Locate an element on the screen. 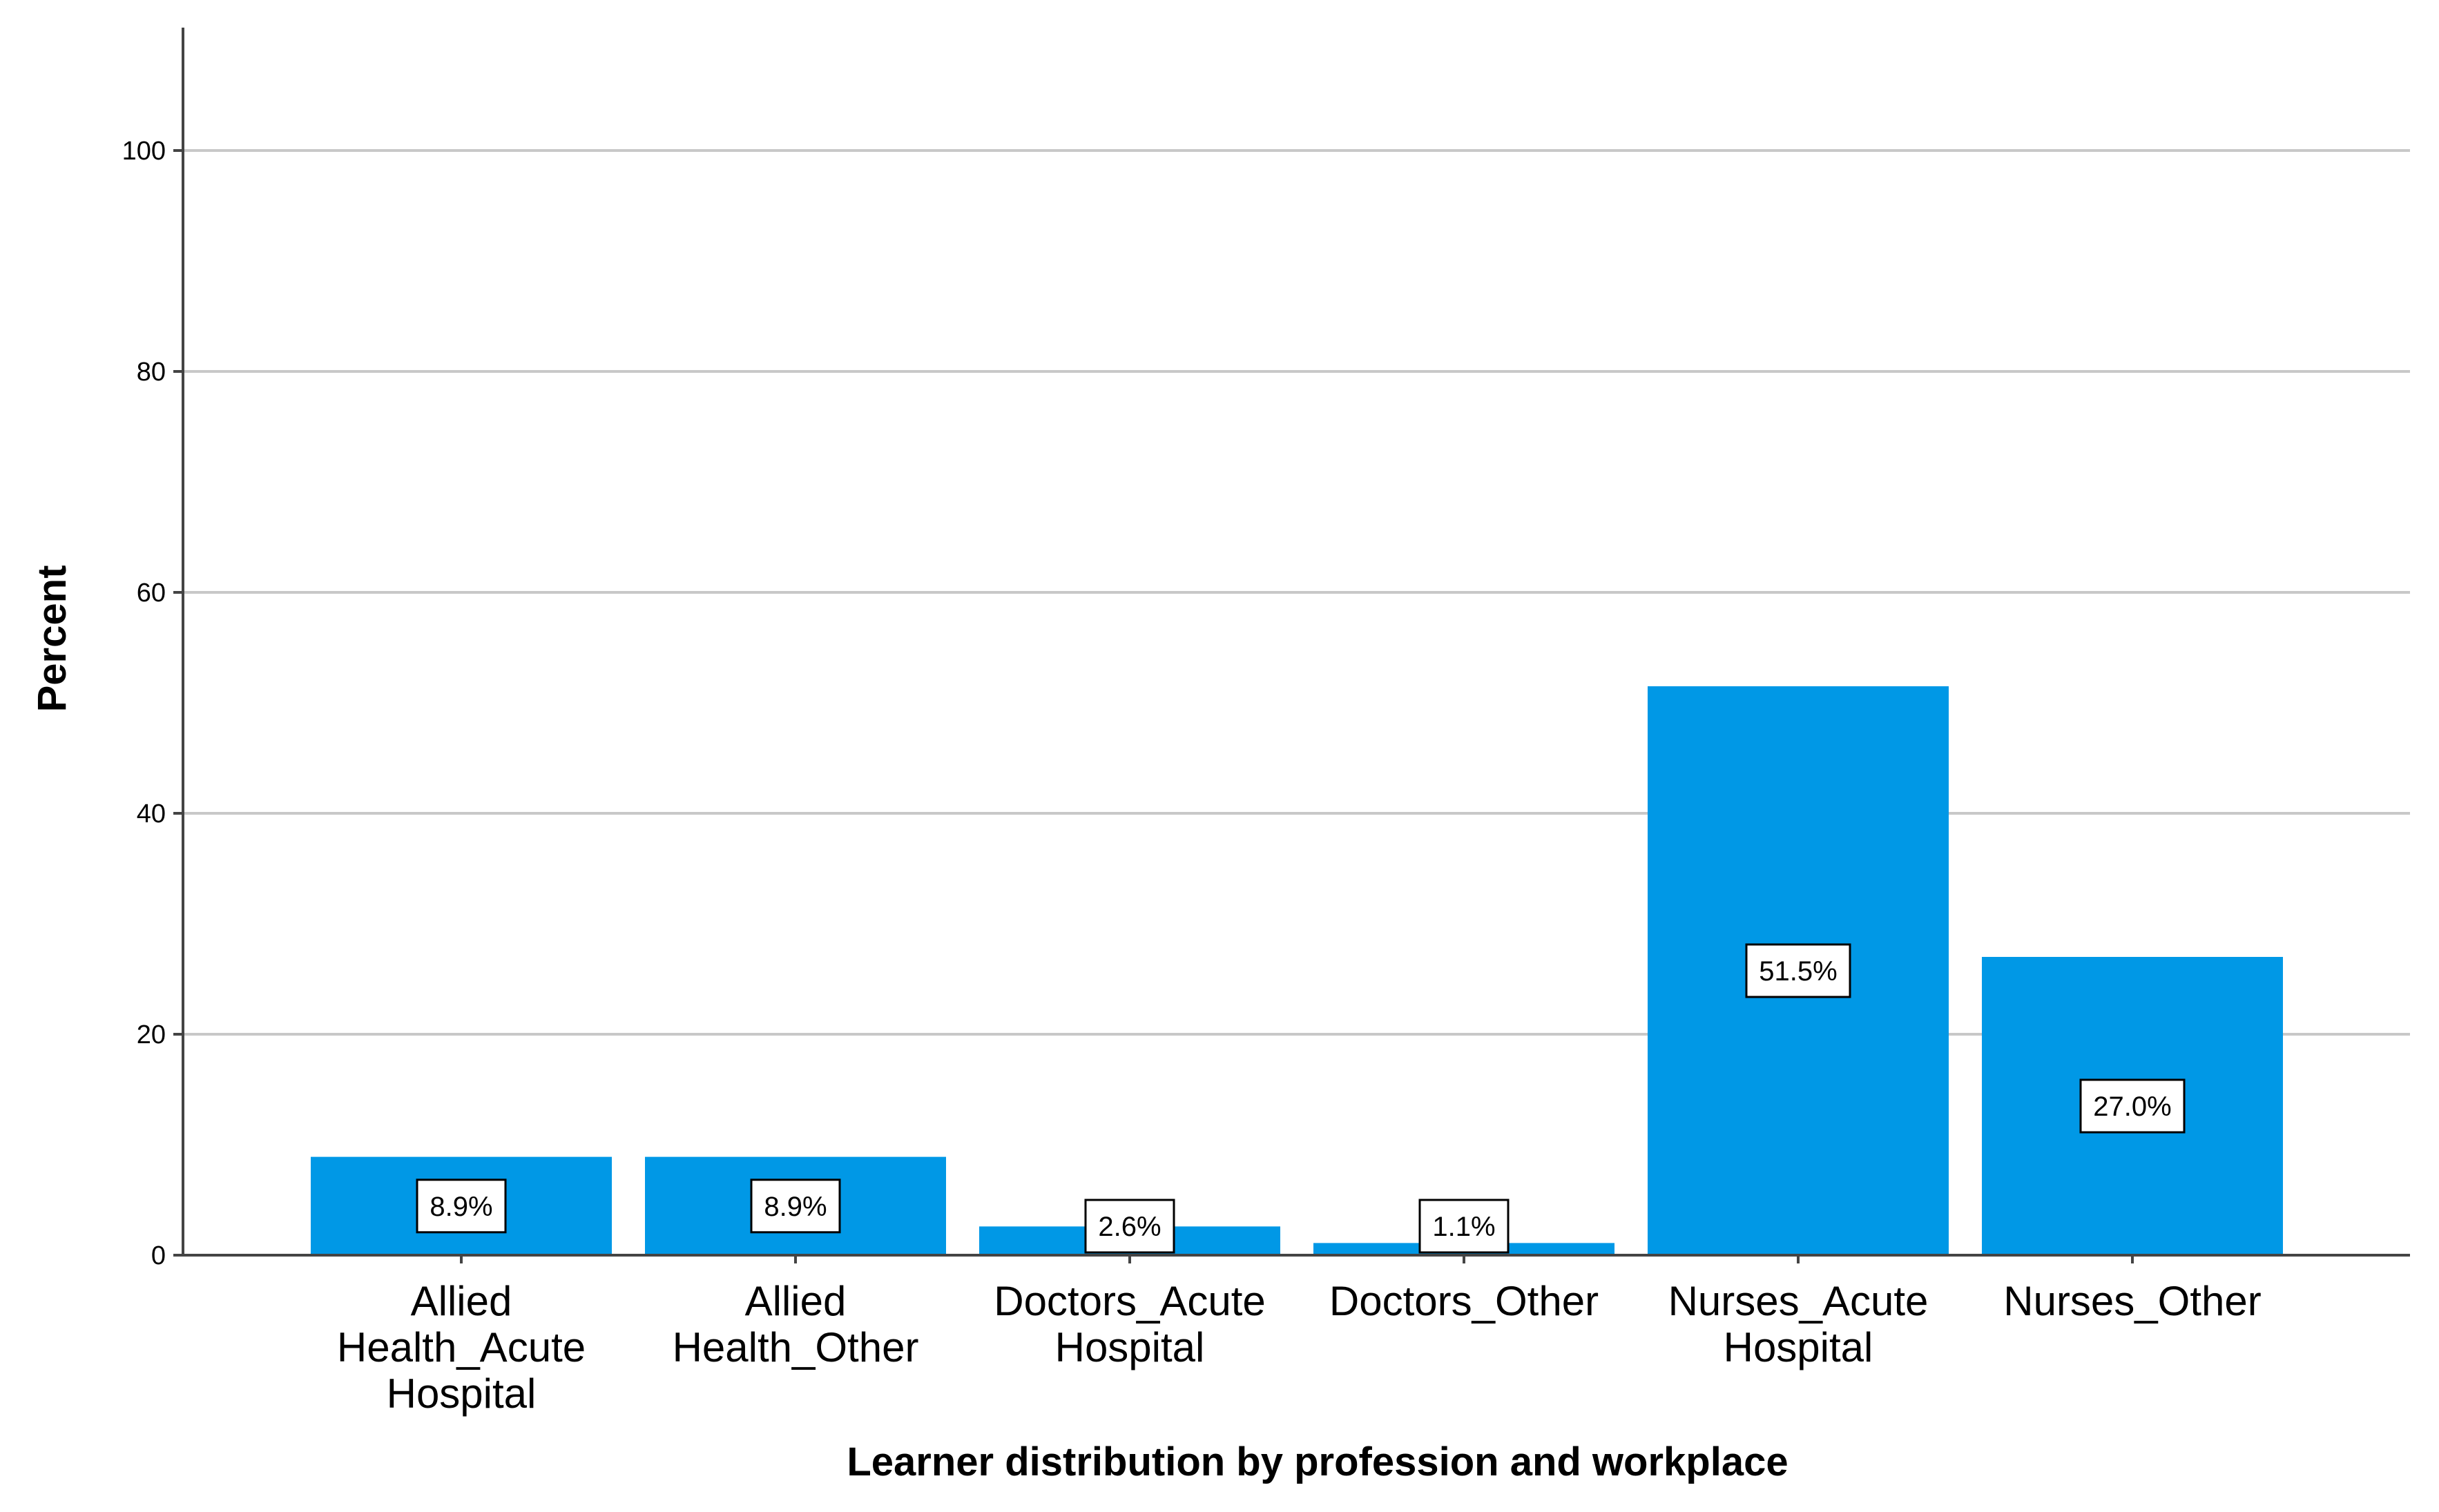 The height and width of the screenshot is (1512, 2439). data-labels: 8.9% 8.9% 2.6% 1.1% 51.5% 27.0% is located at coordinates (1301, 1098).